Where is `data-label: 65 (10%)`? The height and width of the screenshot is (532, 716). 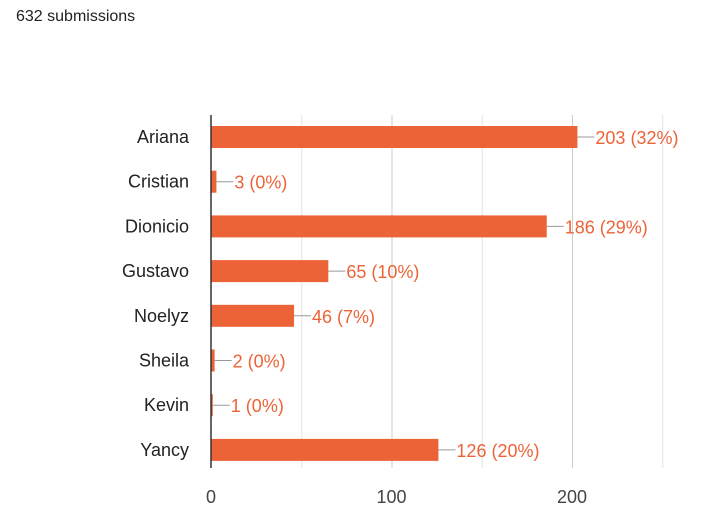
data-label: 65 (10%) is located at coordinates (382, 272).